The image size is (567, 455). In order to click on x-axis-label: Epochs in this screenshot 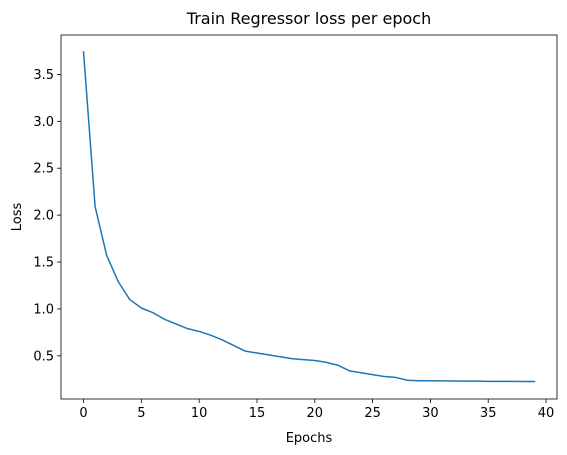, I will do `click(309, 438)`.